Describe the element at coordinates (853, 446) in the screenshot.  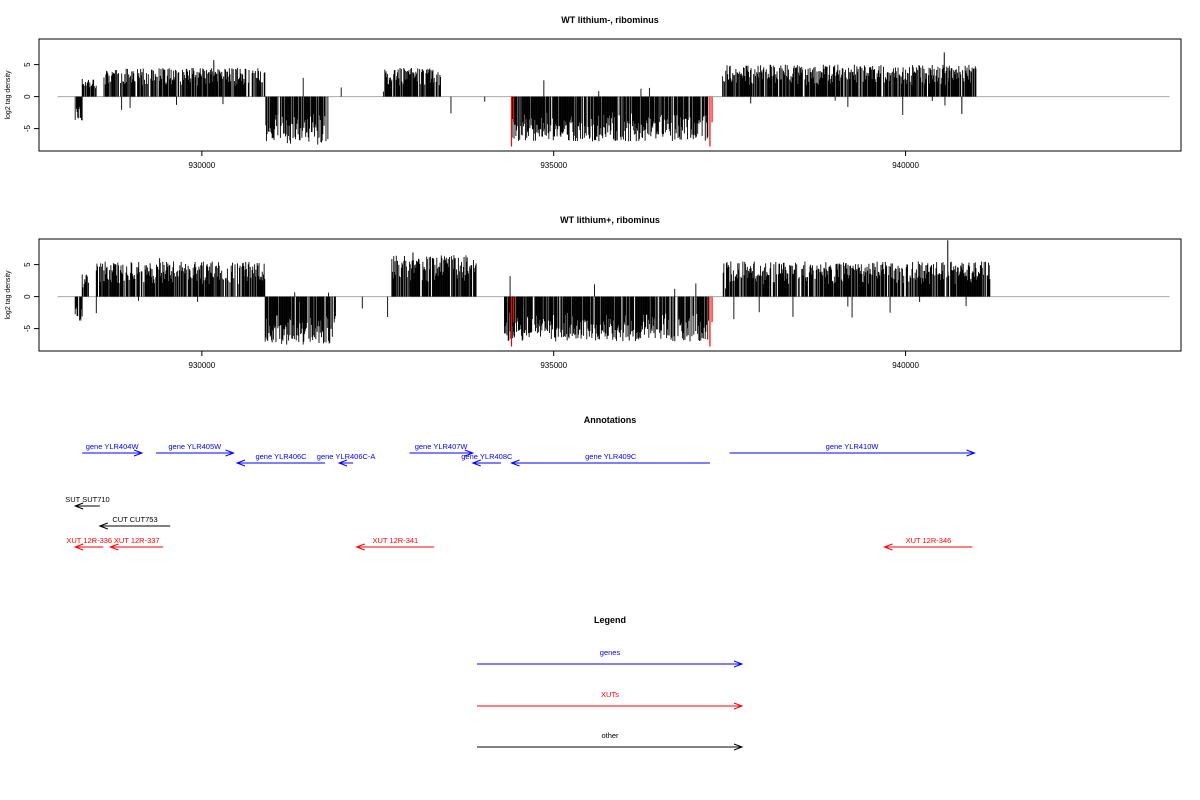
I see `feature-label: gene YLR410W` at that location.